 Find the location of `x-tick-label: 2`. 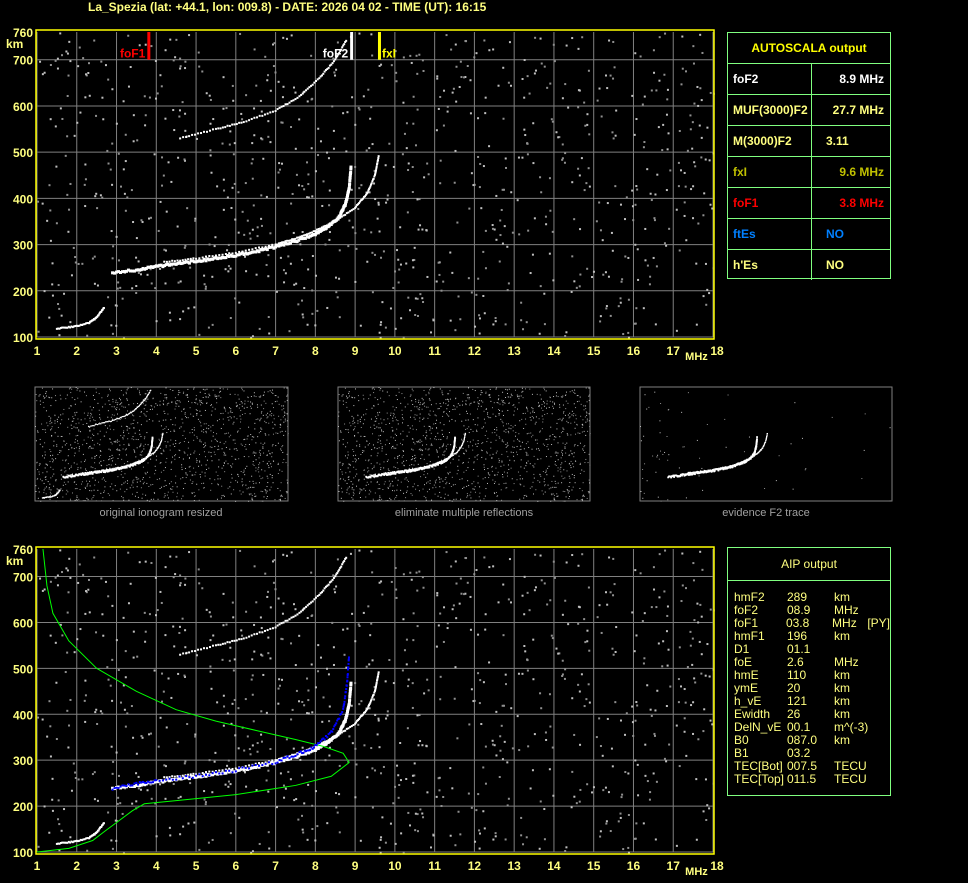

x-tick-label: 2 is located at coordinates (76, 351).